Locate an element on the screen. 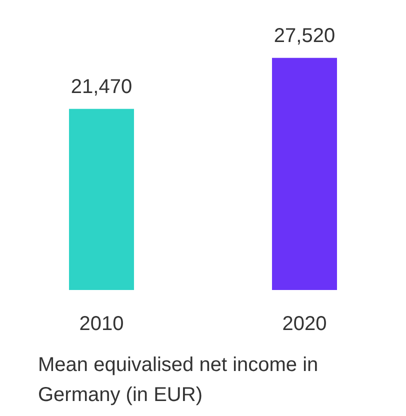 This screenshot has height=416, width=406. x-tick-label: 2020 is located at coordinates (304, 324).